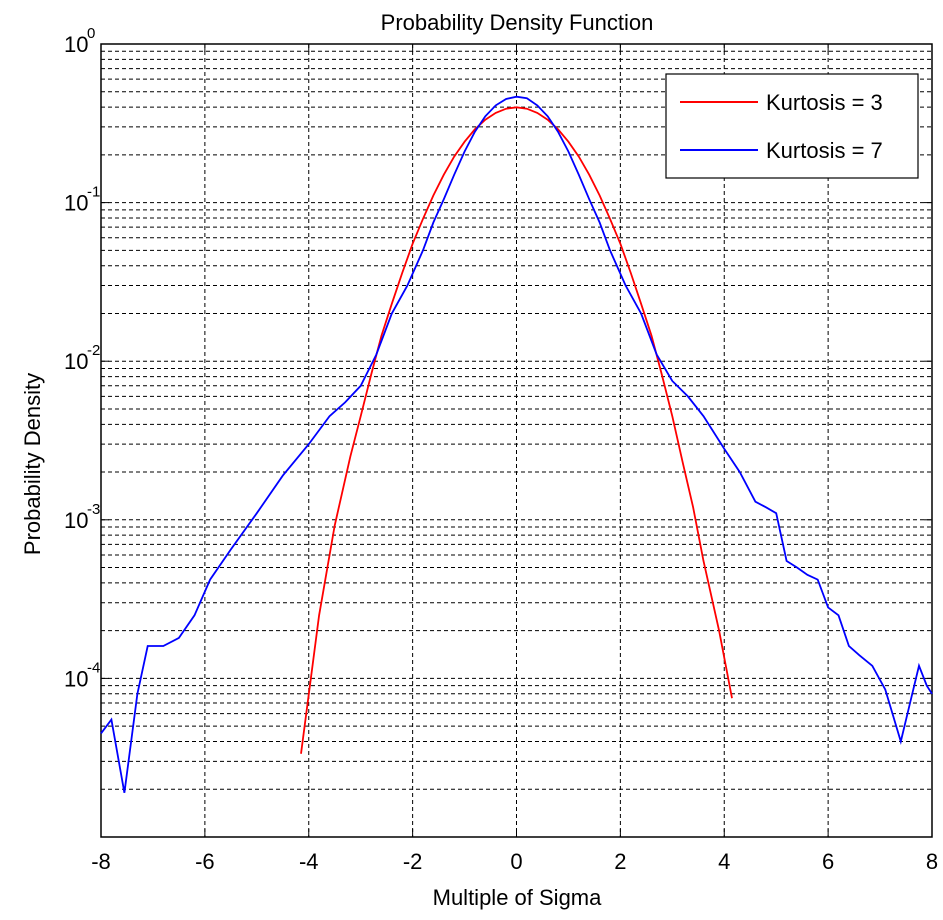 The height and width of the screenshot is (920, 943). I want to click on x-tick-label: -4, so click(309, 861).